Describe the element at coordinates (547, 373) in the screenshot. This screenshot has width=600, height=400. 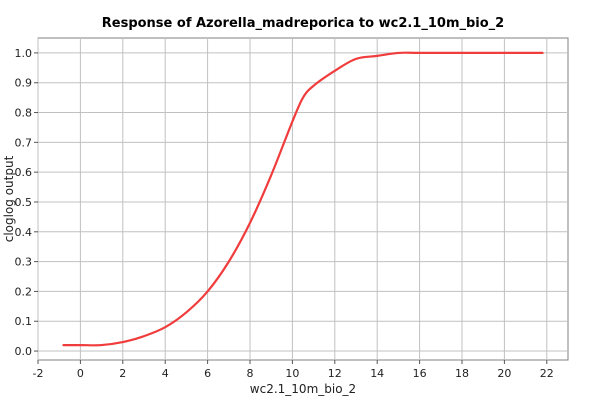
I see `x-tick-label: 22` at that location.